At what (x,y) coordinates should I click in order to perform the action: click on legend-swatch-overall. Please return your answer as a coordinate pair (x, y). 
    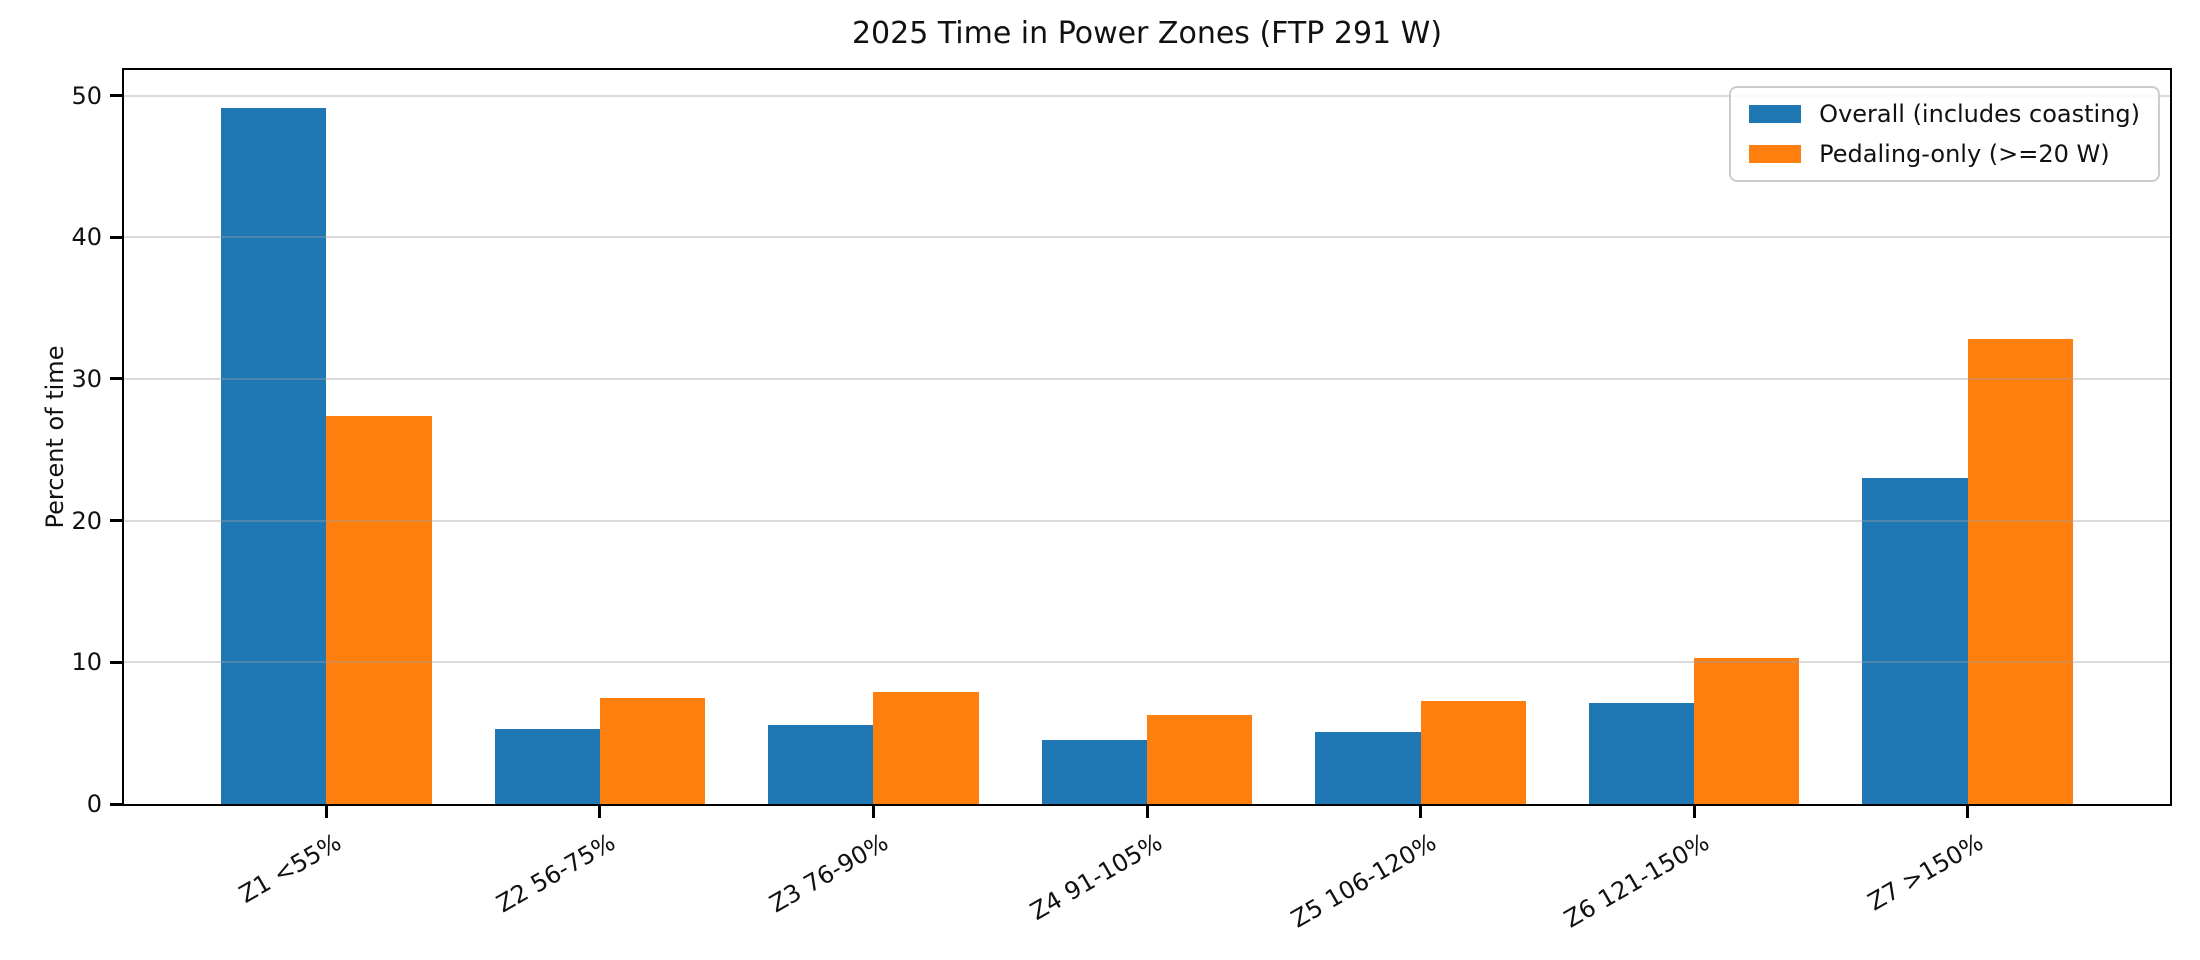
    Looking at the image, I should click on (1775, 114).